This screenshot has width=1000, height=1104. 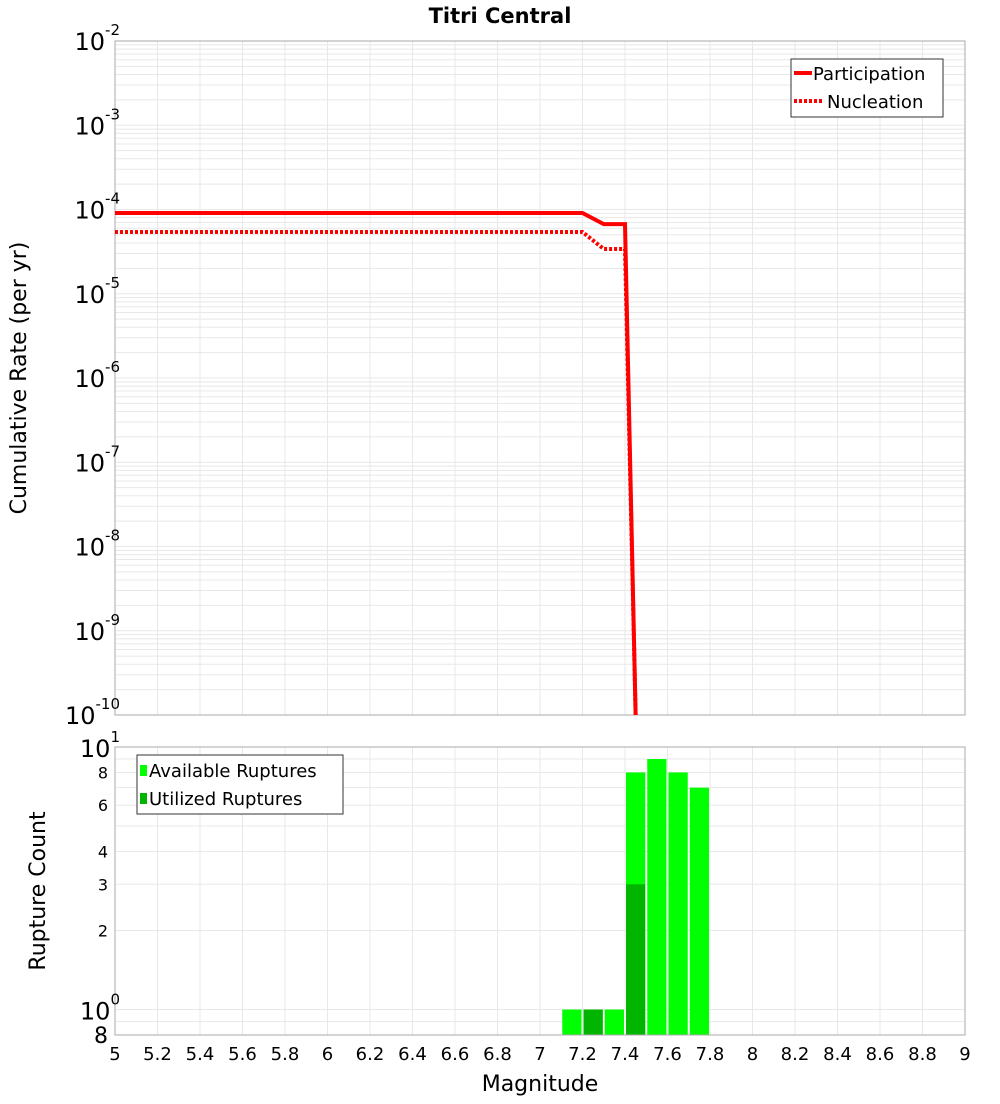 I want to click on x-tick-label: 8.6, so click(x=880, y=1054).